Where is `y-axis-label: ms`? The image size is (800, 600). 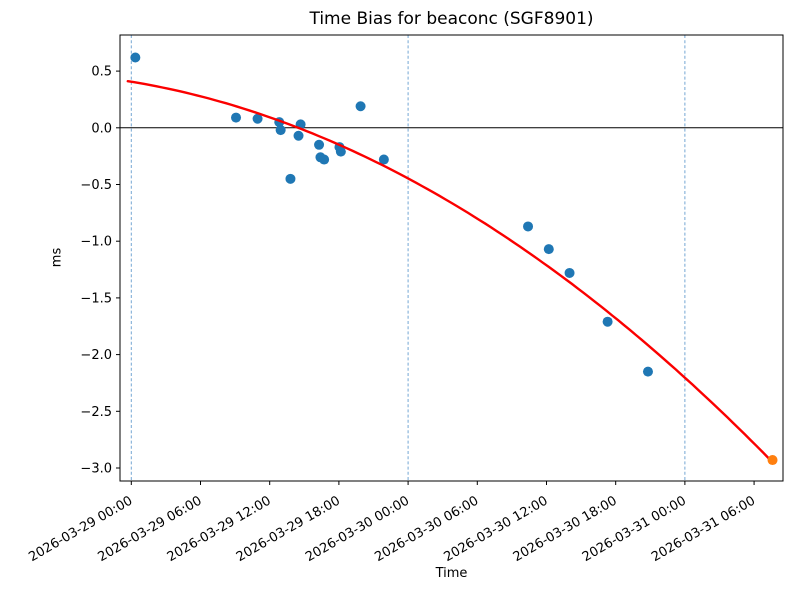
y-axis-label: ms is located at coordinates (57, 257).